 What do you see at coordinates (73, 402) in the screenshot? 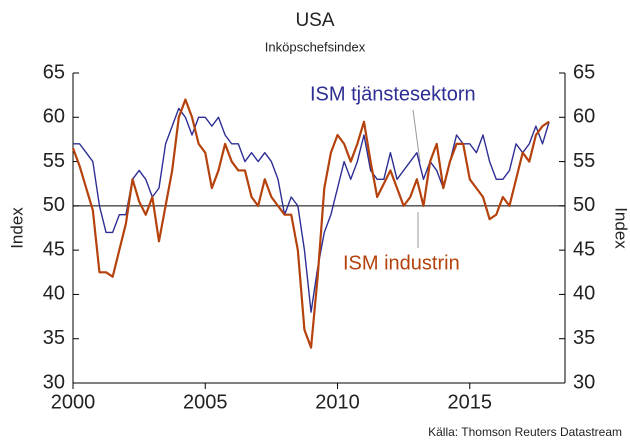
I see `x-tick-label: 2000` at bounding box center [73, 402].